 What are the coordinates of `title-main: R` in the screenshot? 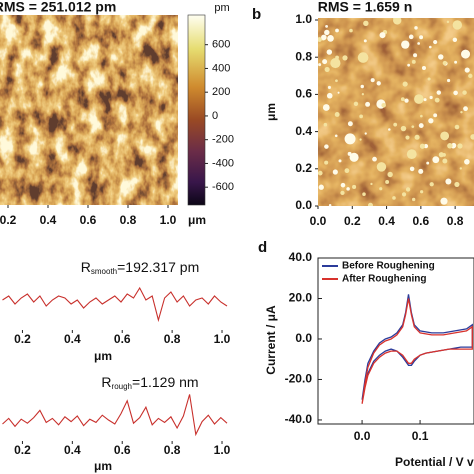 It's located at (106, 382).